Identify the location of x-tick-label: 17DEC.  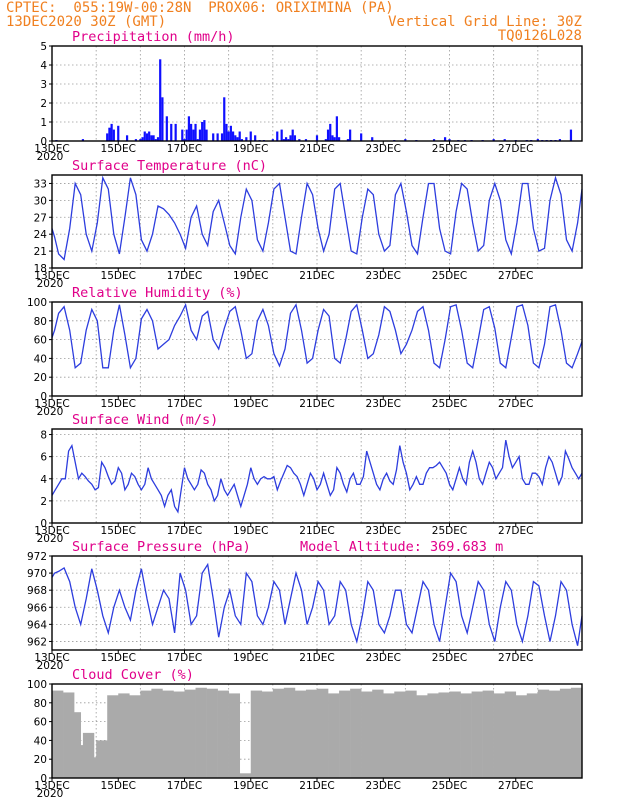
(184, 149).